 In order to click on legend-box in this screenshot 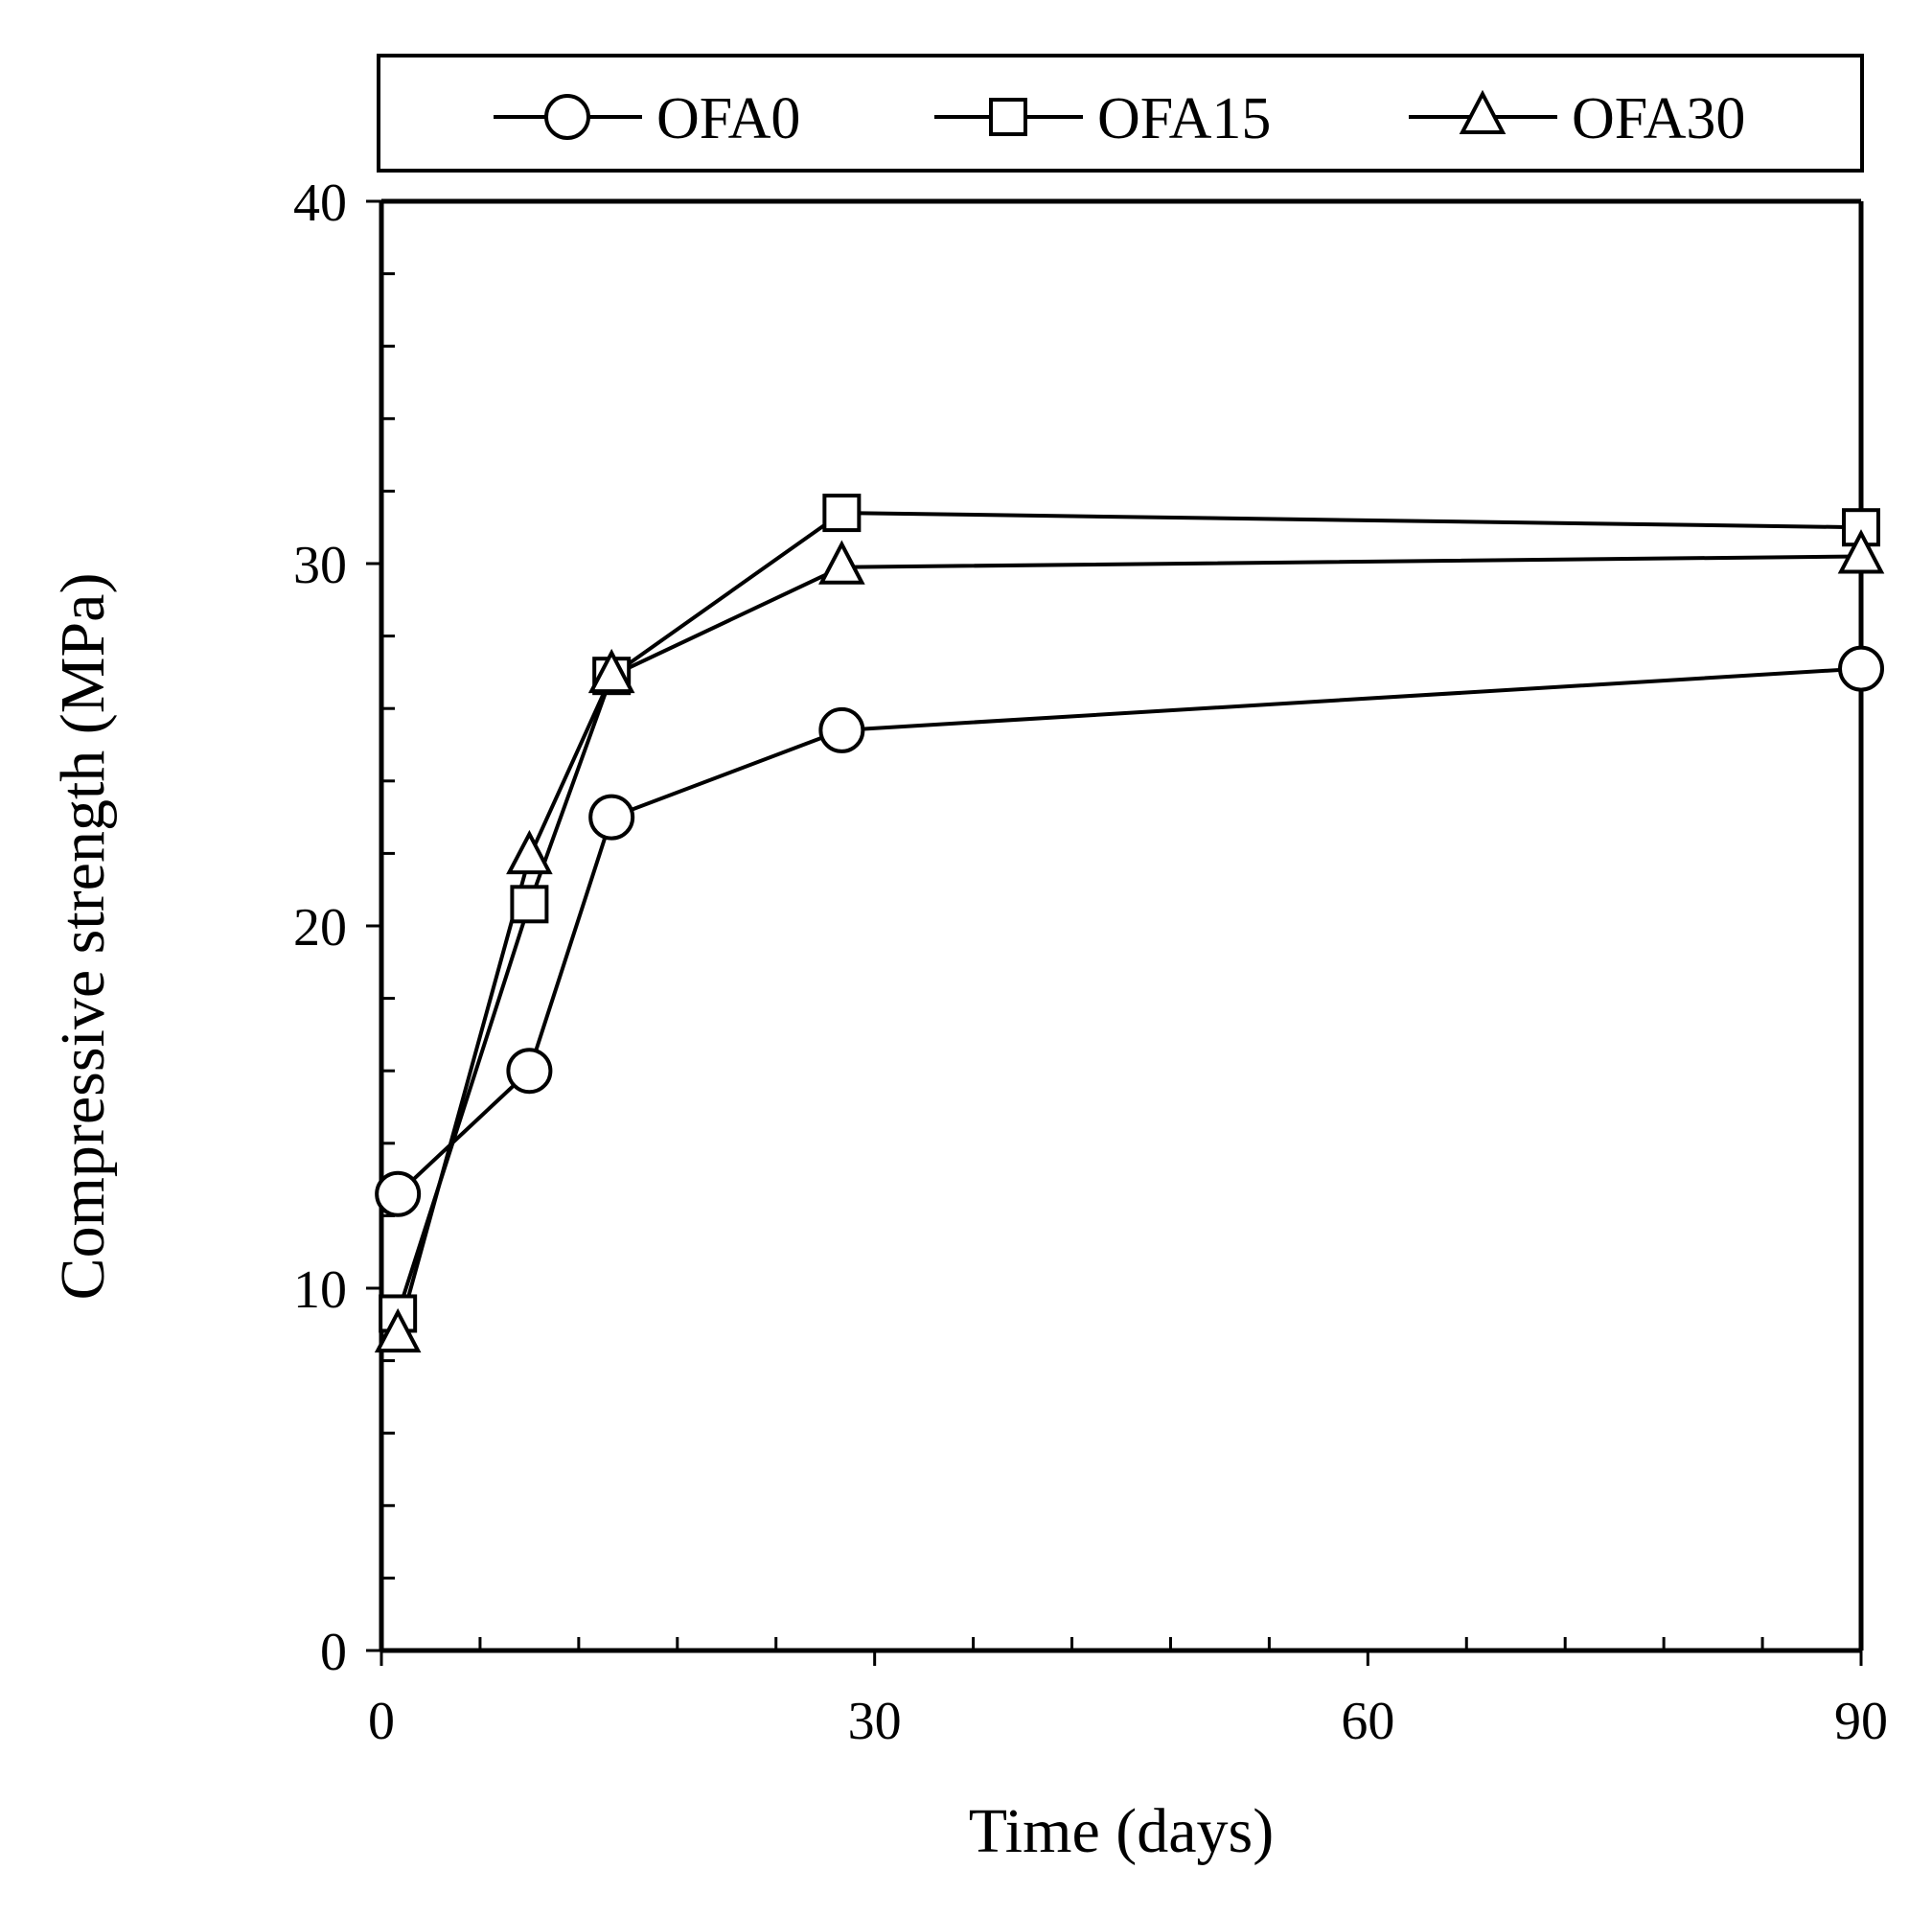, I will do `click(1120, 113)`.